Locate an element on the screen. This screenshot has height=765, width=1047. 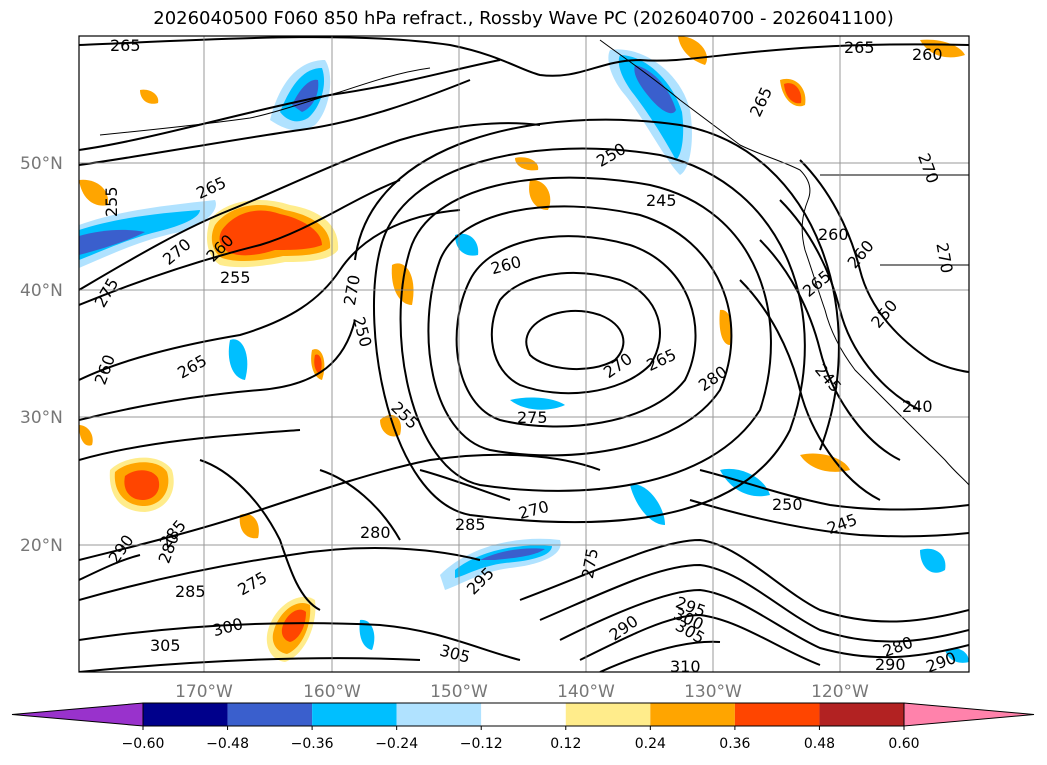
contour-label: 275 is located at coordinates (532, 417).